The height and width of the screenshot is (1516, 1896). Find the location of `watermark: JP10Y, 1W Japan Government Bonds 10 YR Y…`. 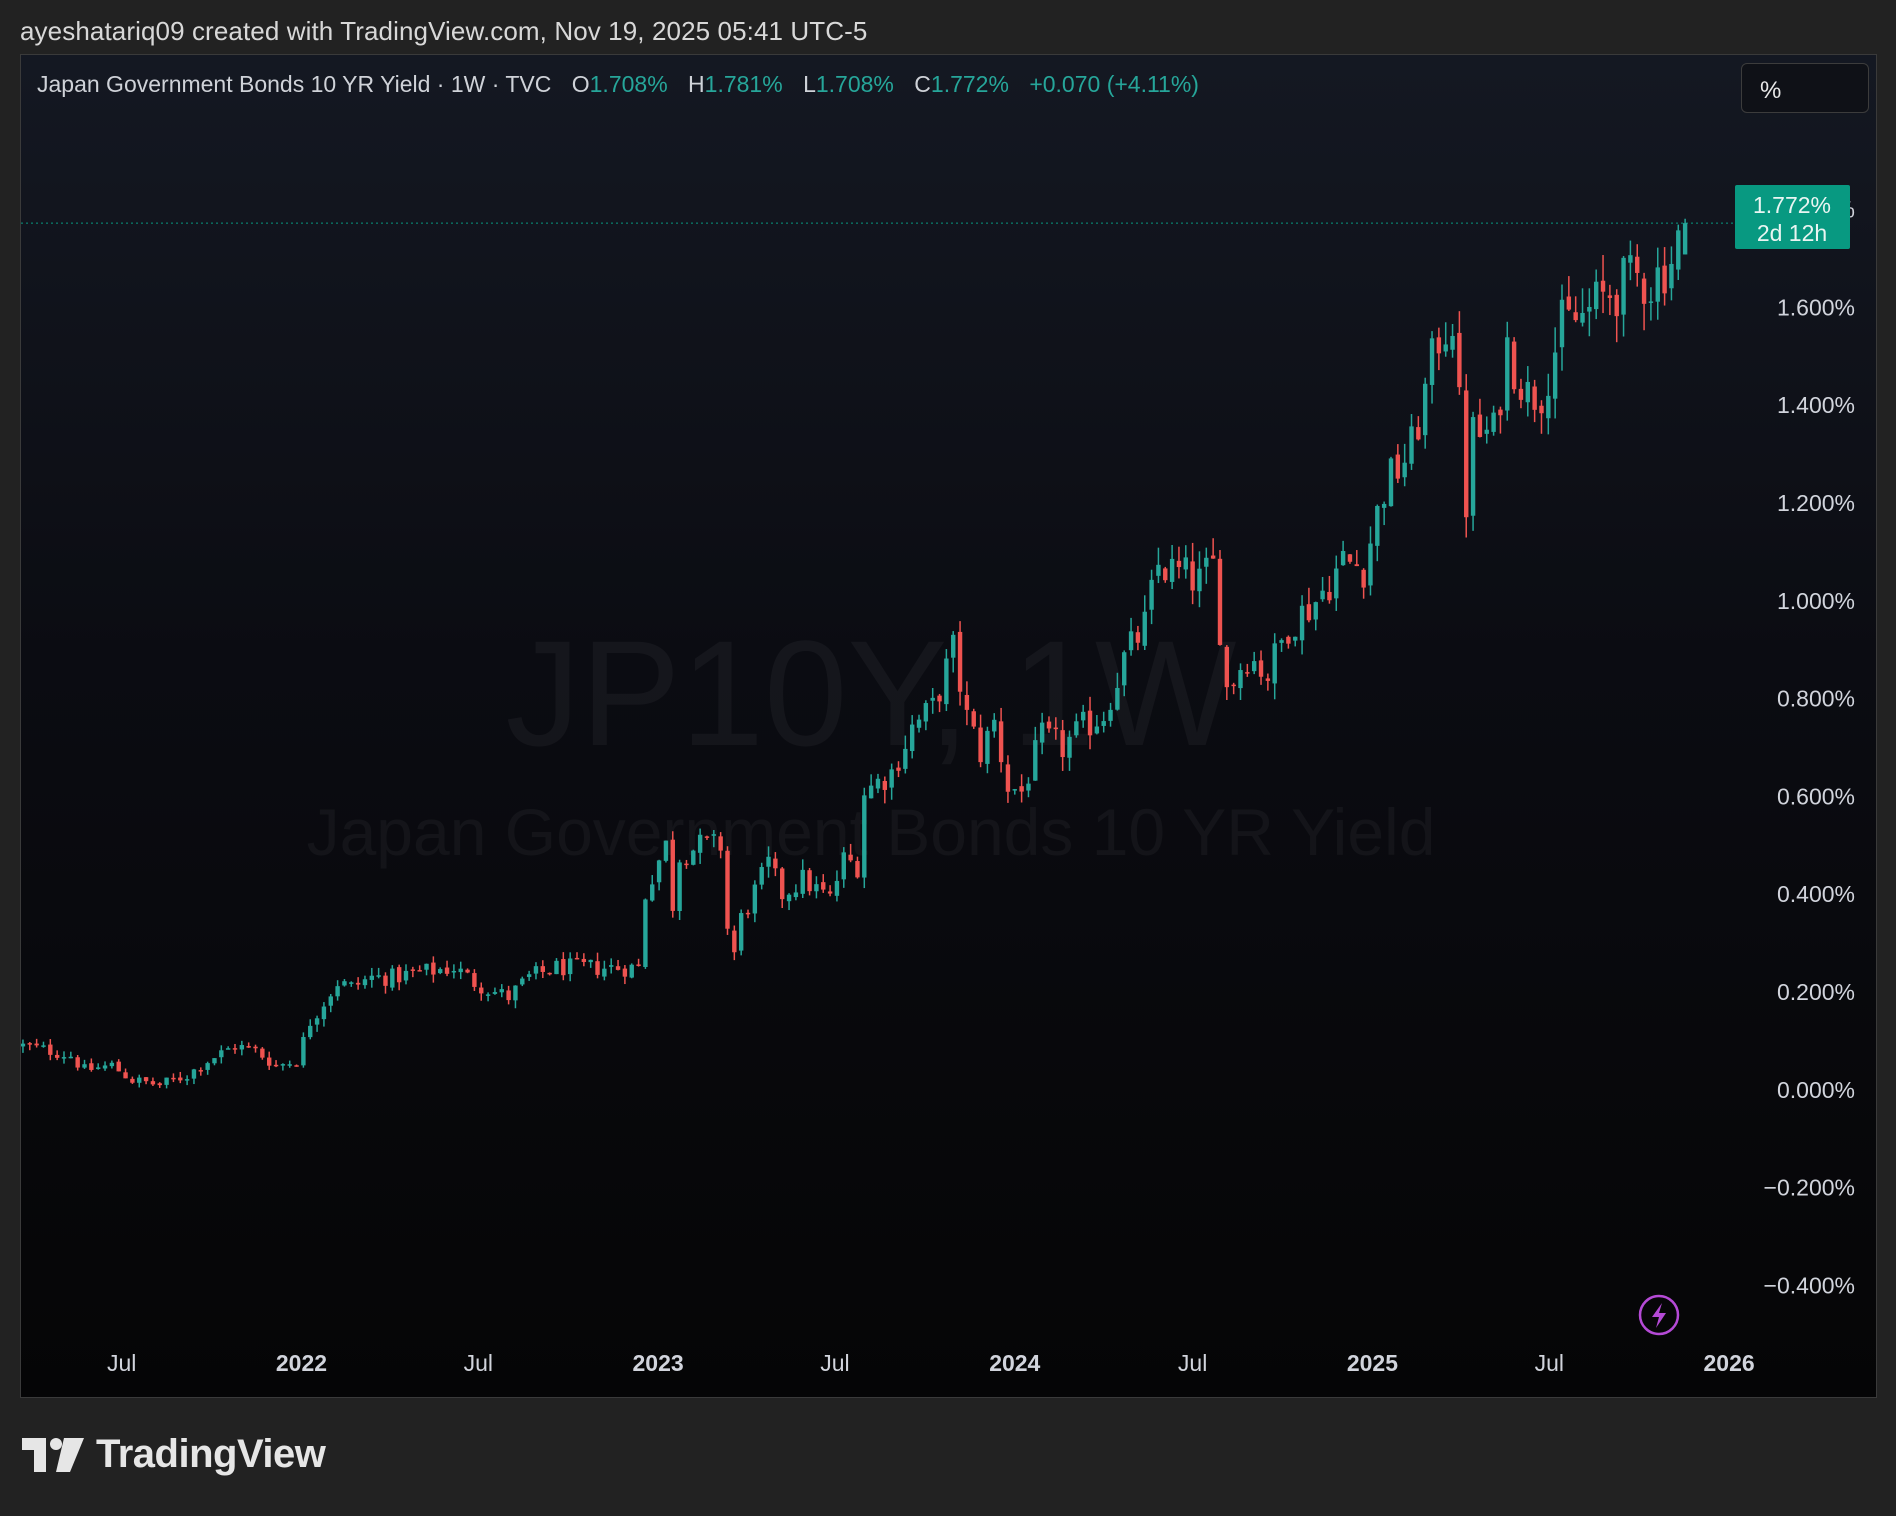

watermark: JP10Y, 1W Japan Government Bonds 10 YR Y… is located at coordinates (871, 739).